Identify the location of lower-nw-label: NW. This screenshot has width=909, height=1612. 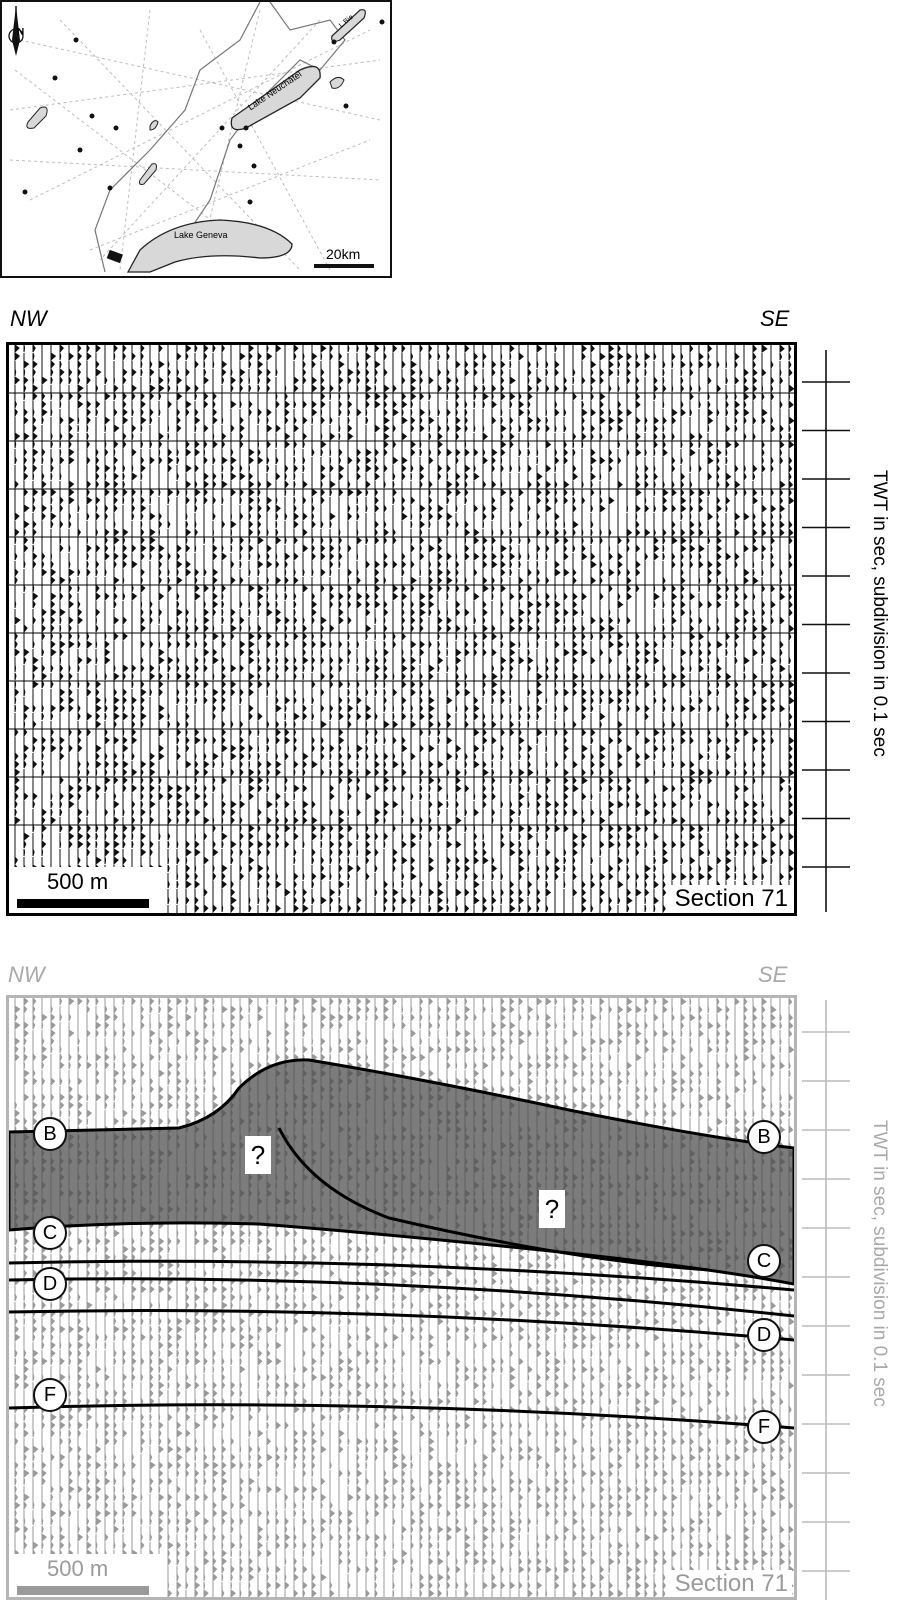
(26, 974).